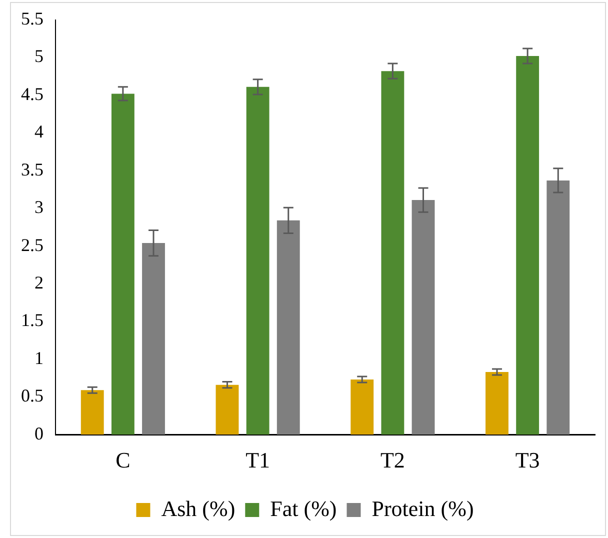  I want to click on x-tick-label: T3, so click(527, 460).